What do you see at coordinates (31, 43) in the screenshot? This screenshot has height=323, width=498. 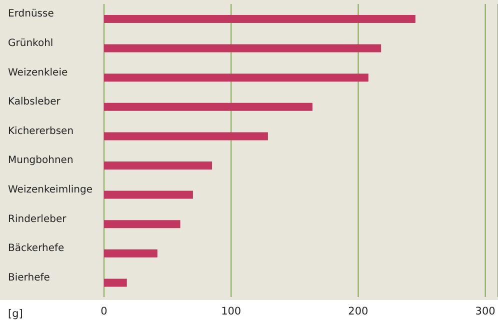 I see `y-tick-label: Grünkohl` at bounding box center [31, 43].